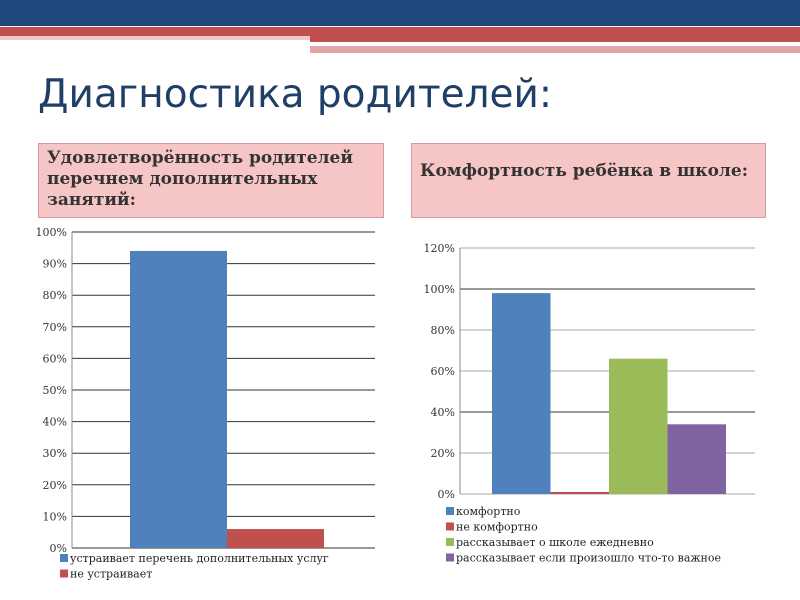 The width and height of the screenshot is (800, 600). What do you see at coordinates (55, 327) in the screenshot?
I see `y-tick-label: 70%` at bounding box center [55, 327].